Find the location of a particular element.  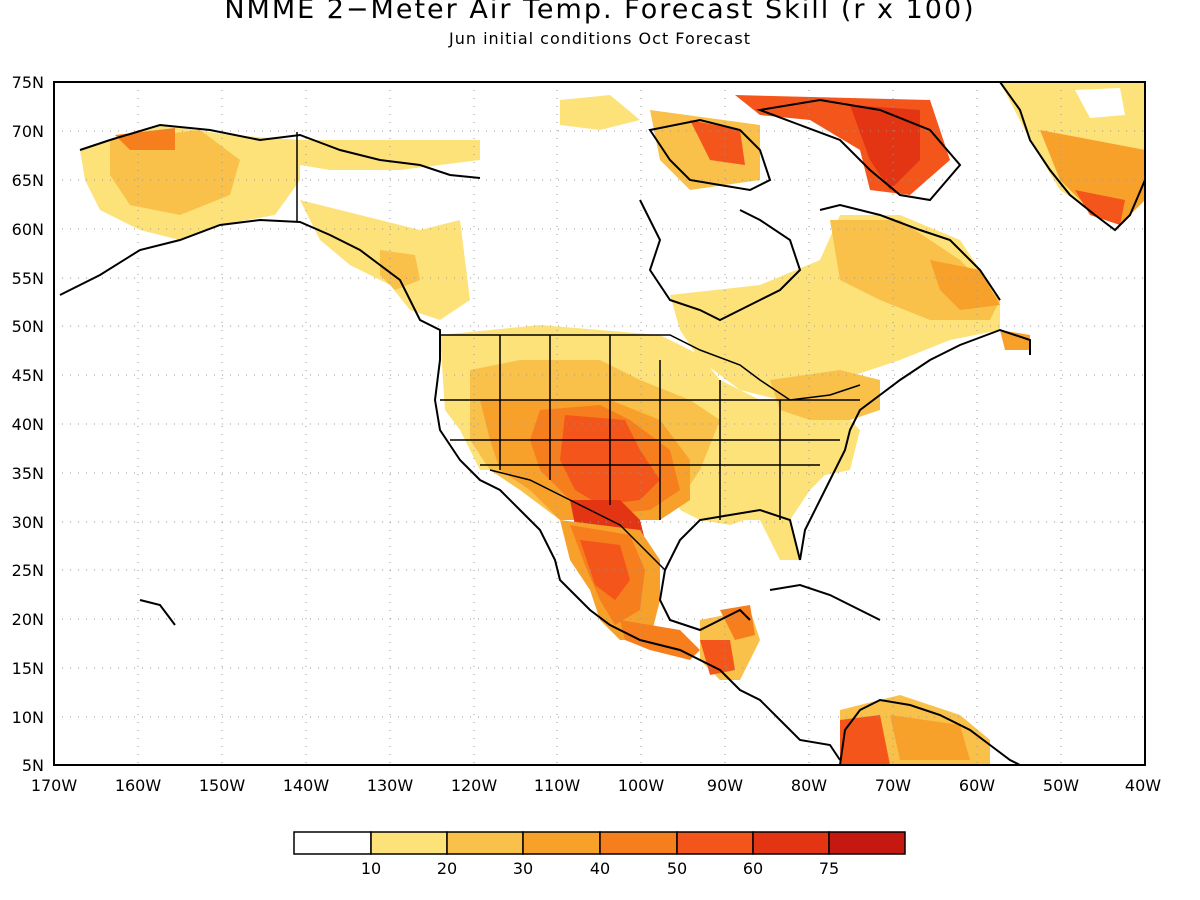

legend-label: 30 is located at coordinates (523, 868).